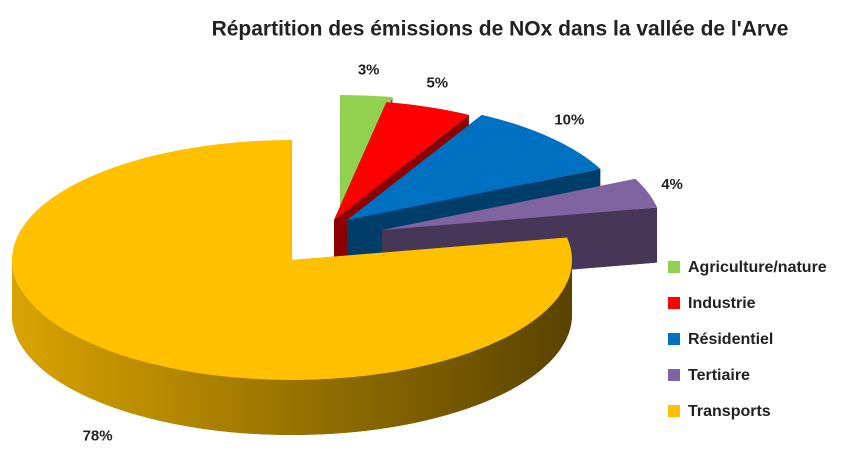 Image resolution: width=862 pixels, height=468 pixels. I want to click on data-label: 10%, so click(569, 120).